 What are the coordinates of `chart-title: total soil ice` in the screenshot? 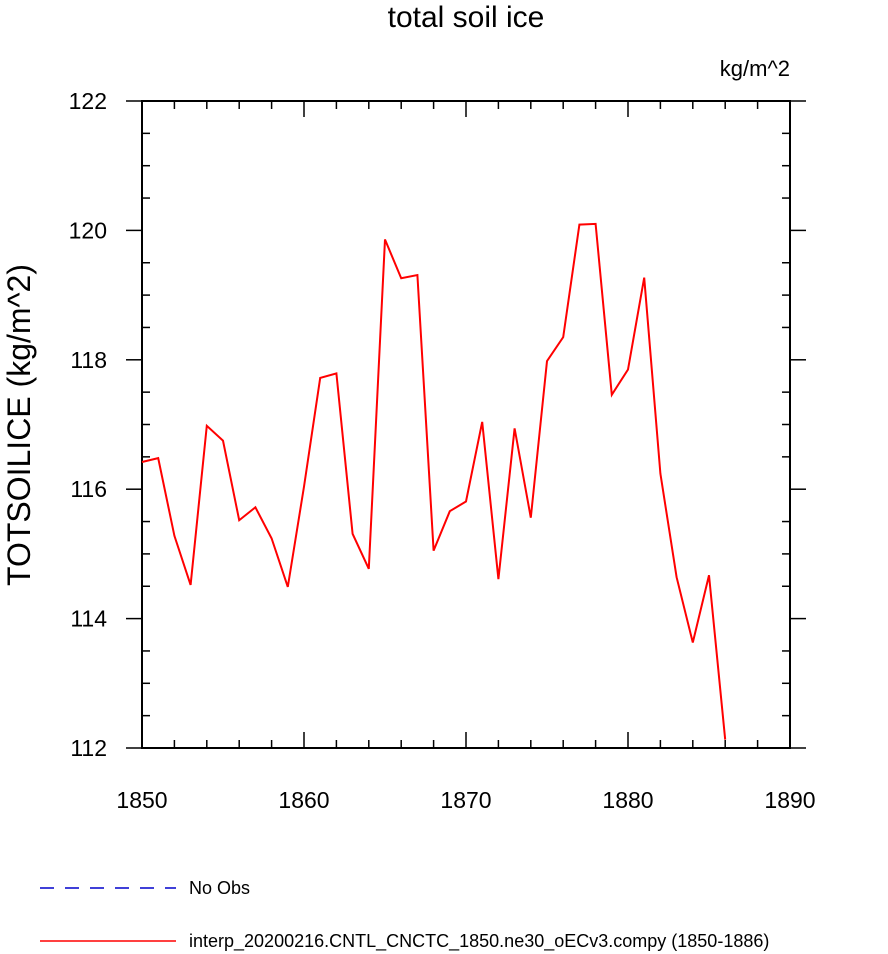 It's located at (466, 17).